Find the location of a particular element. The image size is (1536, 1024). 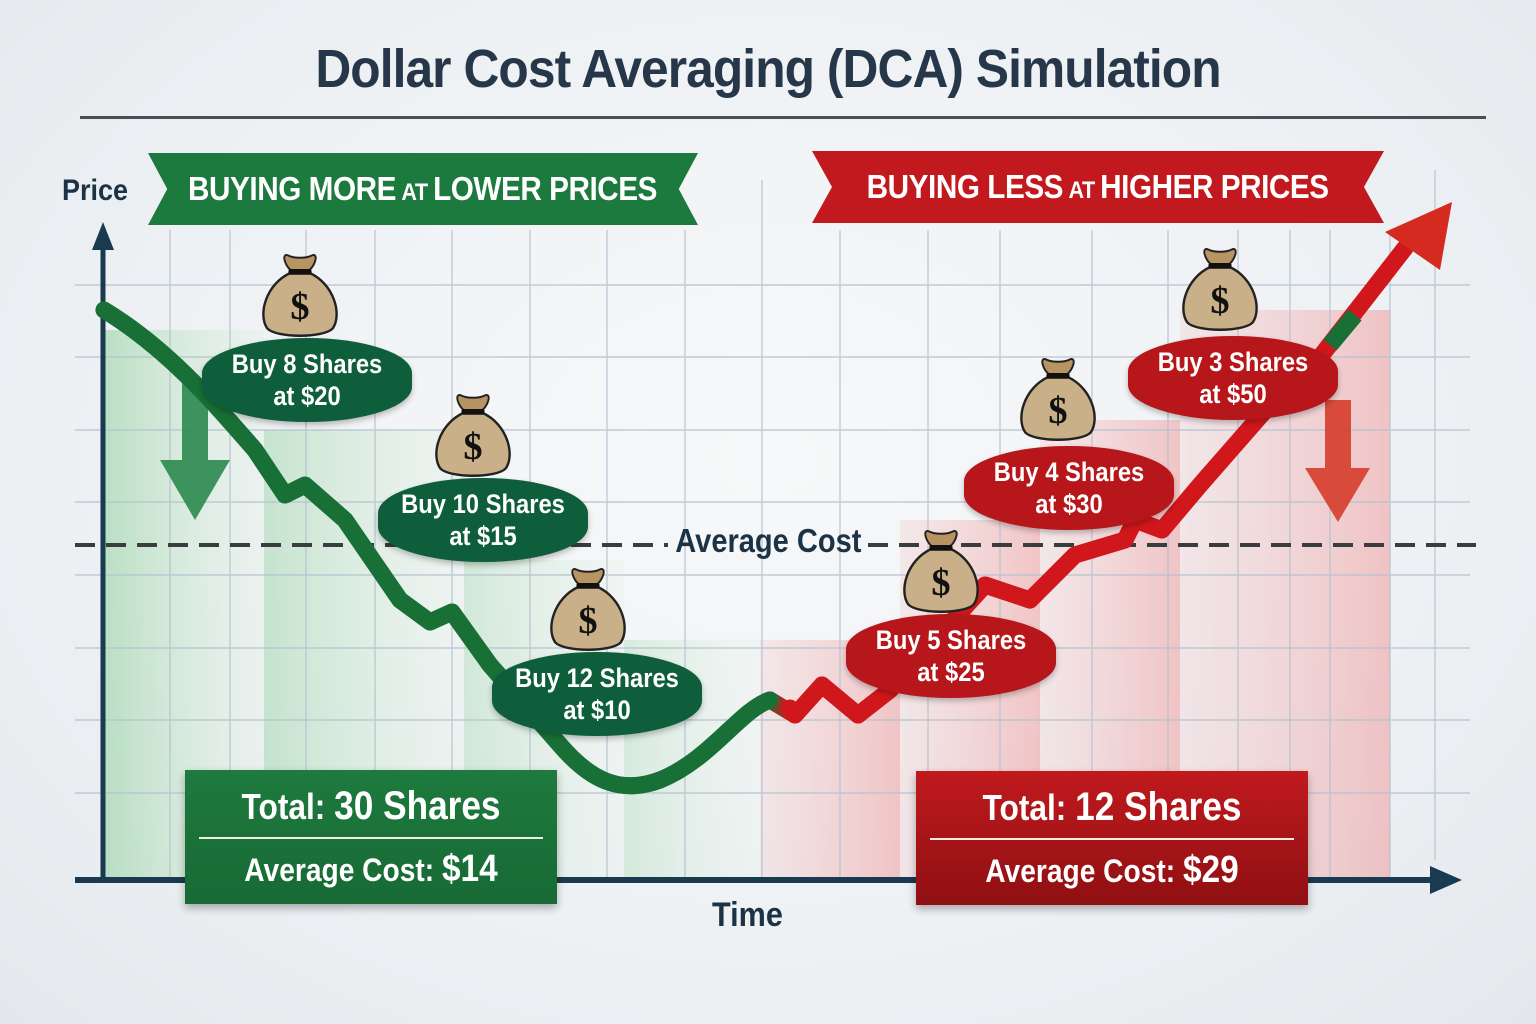

purchase-callout: Buy 4 Shares at $30 is located at coordinates (1069, 488).